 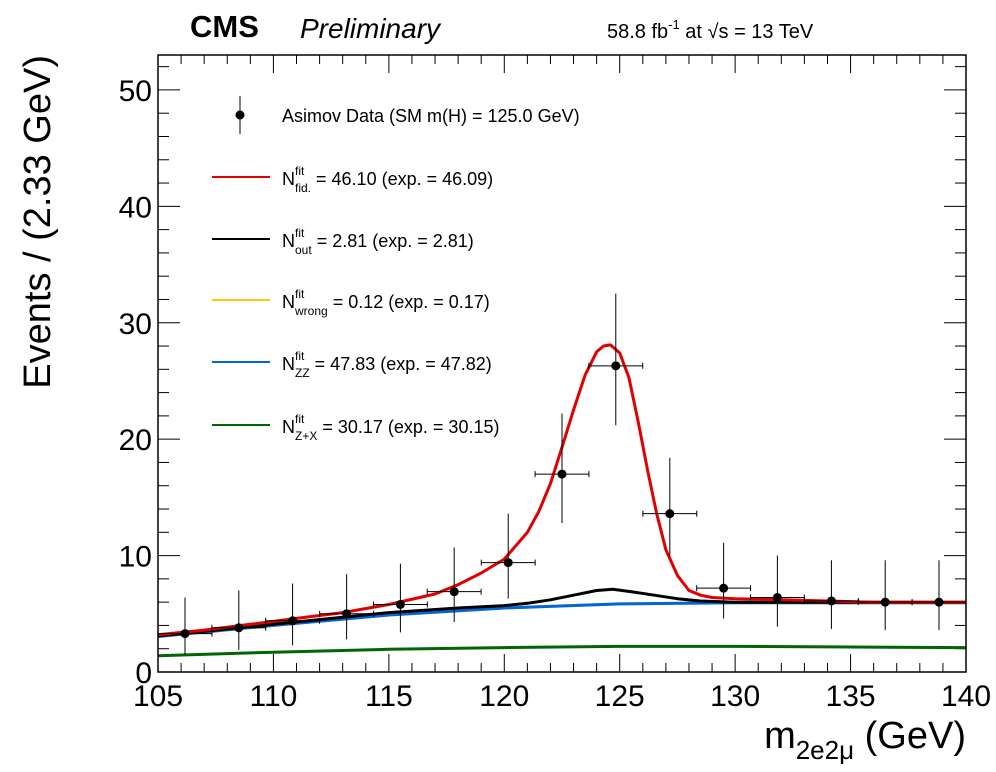 I want to click on legend-label-sub: out, so click(x=303, y=250).